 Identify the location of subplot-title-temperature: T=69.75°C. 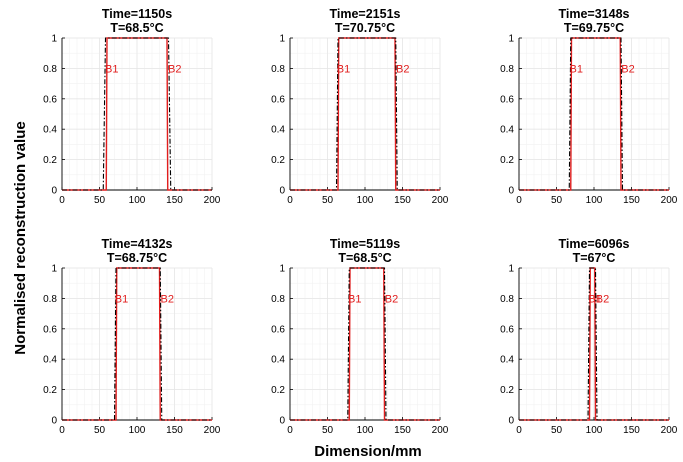
(594, 28).